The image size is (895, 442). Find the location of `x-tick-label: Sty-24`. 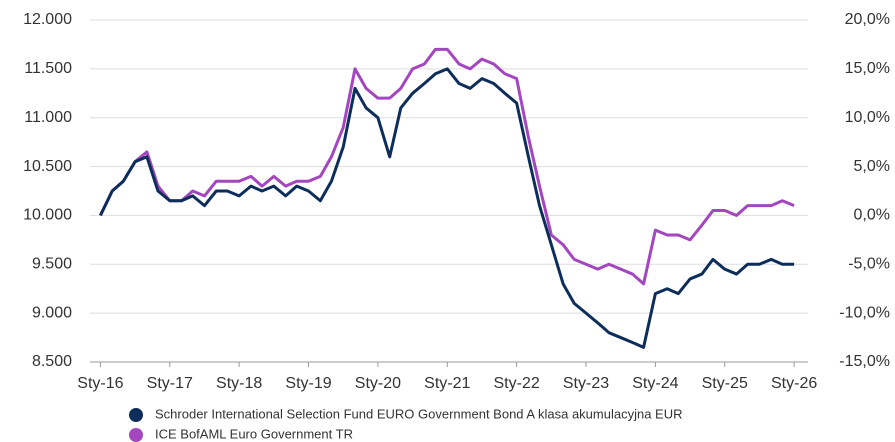

x-tick-label: Sty-24 is located at coordinates (655, 383).